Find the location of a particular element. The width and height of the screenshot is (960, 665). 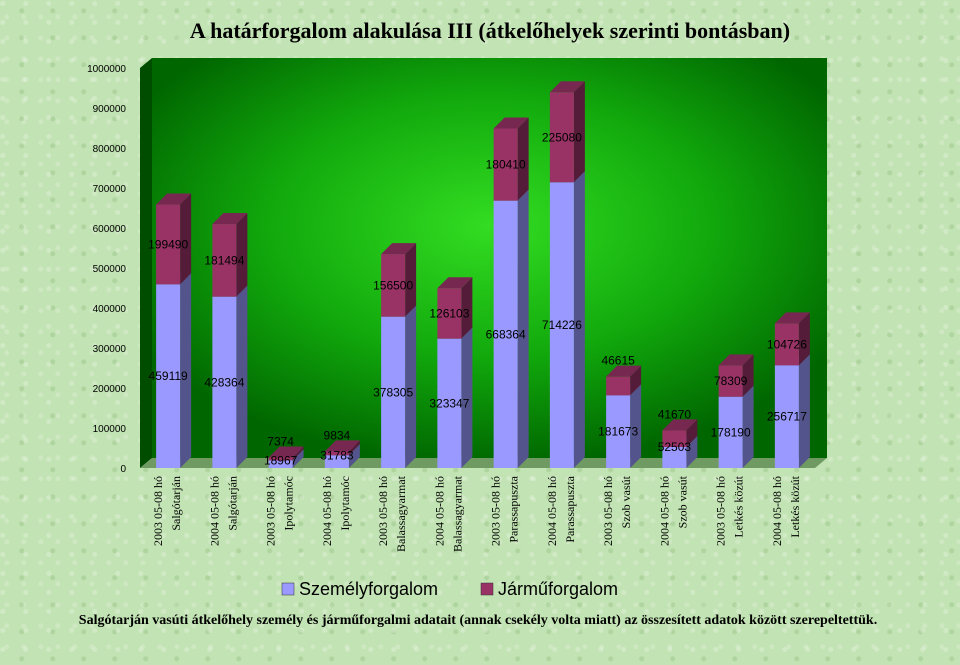

data-label: 199490 is located at coordinates (168, 244).